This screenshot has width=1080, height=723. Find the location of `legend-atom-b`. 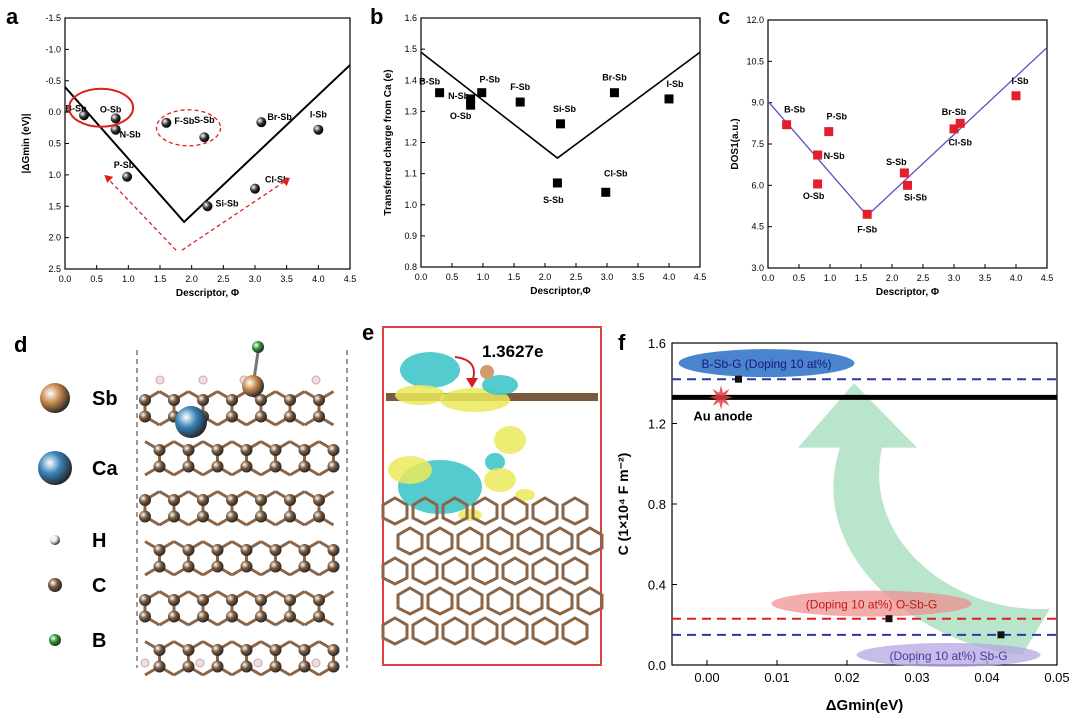

legend-atom-b is located at coordinates (55, 640).